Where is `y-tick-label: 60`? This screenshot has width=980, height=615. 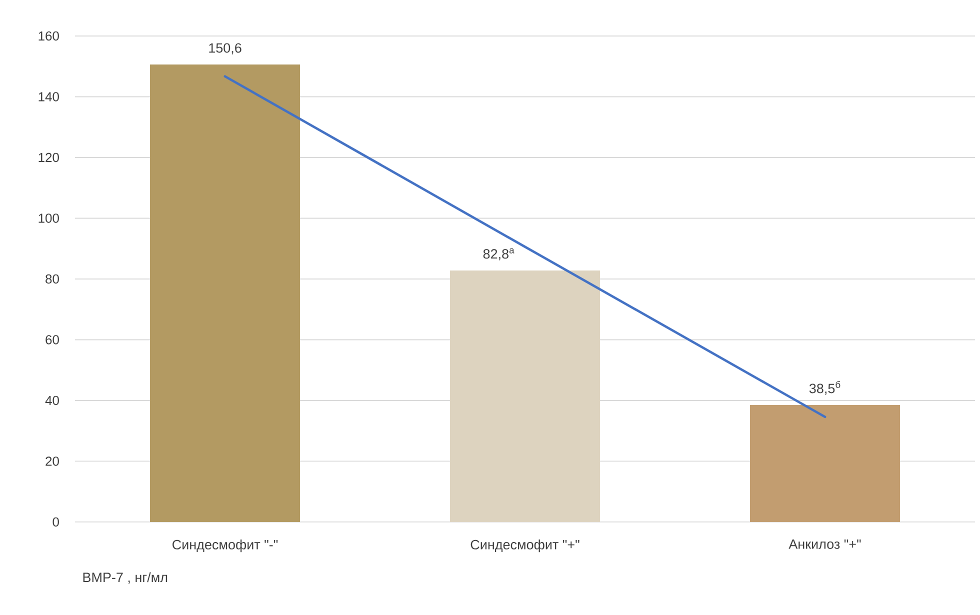
y-tick-label: 60 is located at coordinates (52, 339).